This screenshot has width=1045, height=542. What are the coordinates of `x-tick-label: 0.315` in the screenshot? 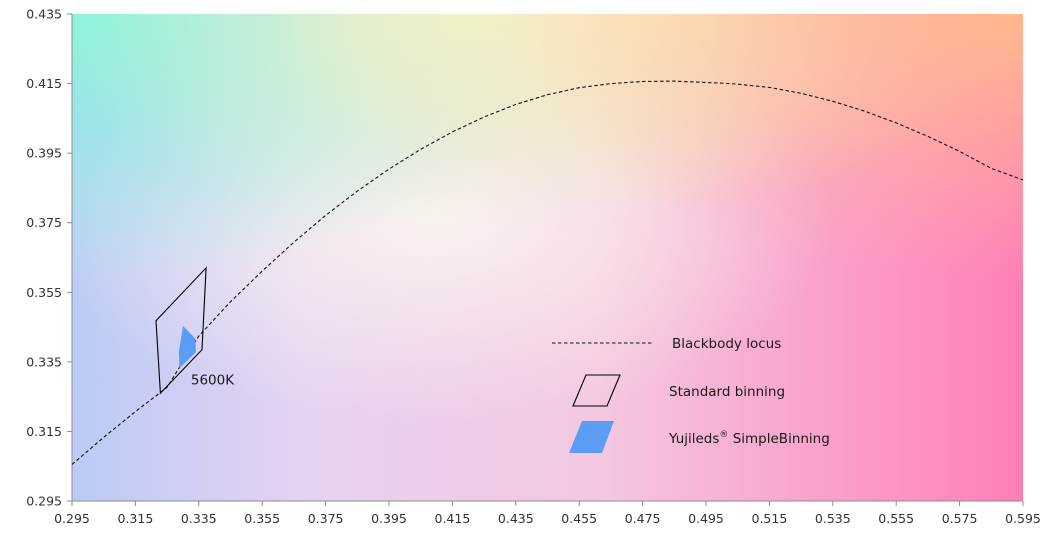 It's located at (136, 518).